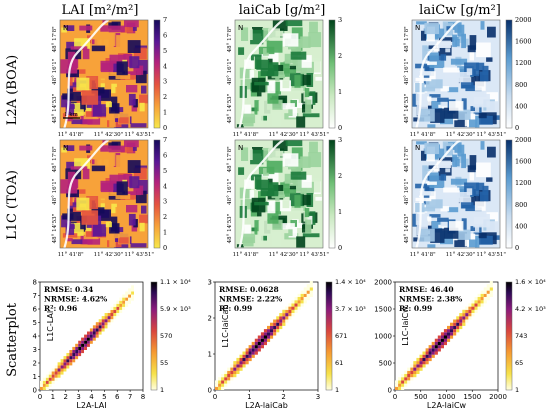 This screenshot has height=409, width=550. I want to click on colorbar-tick: 2, so click(165, 217).